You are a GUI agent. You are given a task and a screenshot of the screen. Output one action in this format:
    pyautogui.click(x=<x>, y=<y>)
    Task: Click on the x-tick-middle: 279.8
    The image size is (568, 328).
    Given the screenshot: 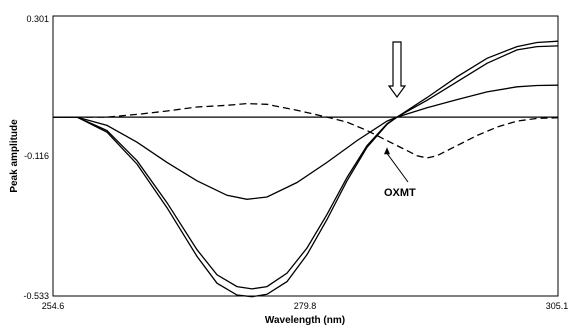 What is the action you would take?
    pyautogui.click(x=305, y=306)
    